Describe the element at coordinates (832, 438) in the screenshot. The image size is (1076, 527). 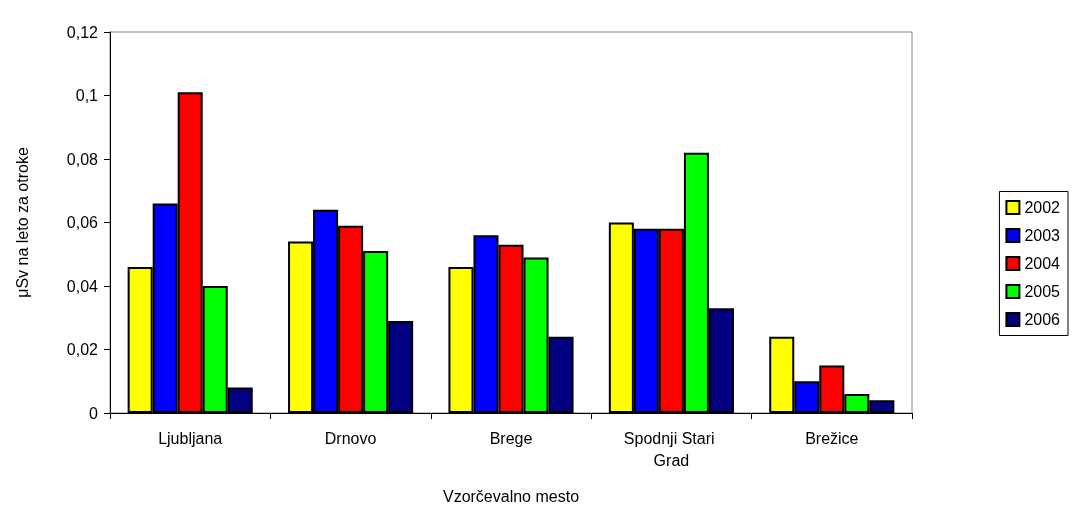
I see `x-tick-label: Brežice` at that location.